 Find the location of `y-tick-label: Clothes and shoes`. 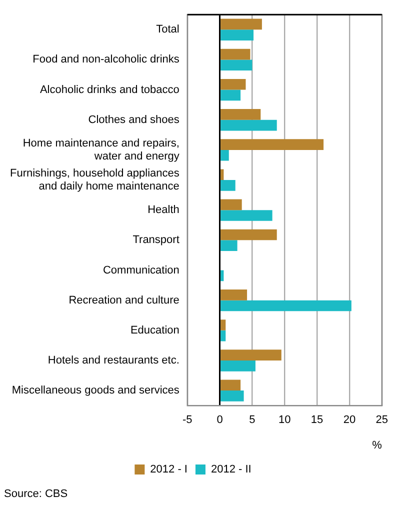

y-tick-label: Clothes and shoes is located at coordinates (134, 120).